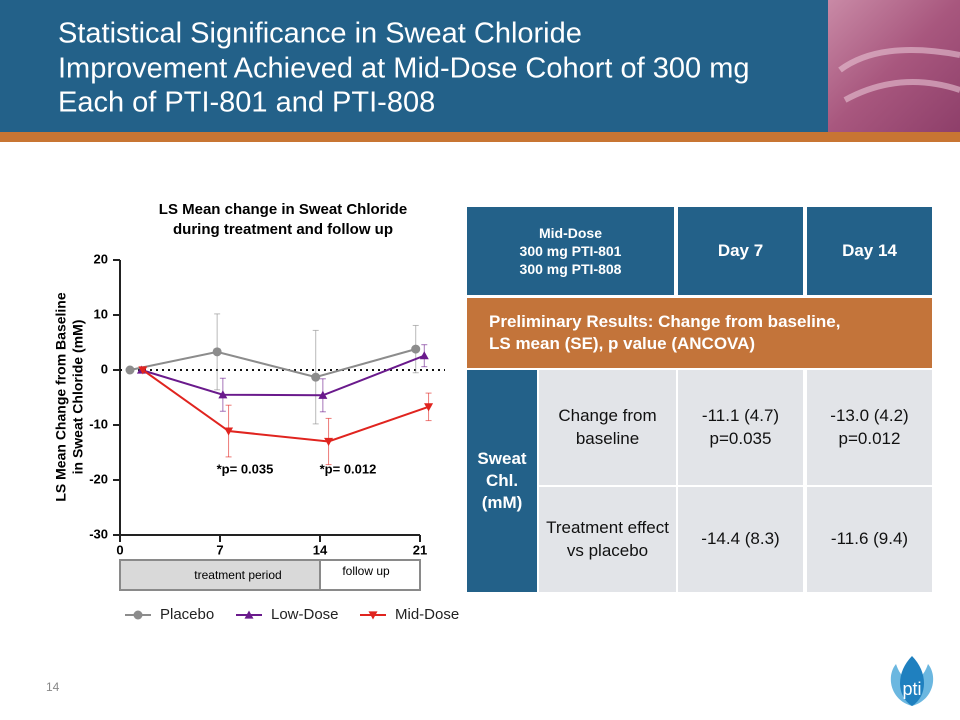 Image resolution: width=960 pixels, height=720 pixels. What do you see at coordinates (245, 468) in the screenshot?
I see `annotation: *p= 0.035` at bounding box center [245, 468].